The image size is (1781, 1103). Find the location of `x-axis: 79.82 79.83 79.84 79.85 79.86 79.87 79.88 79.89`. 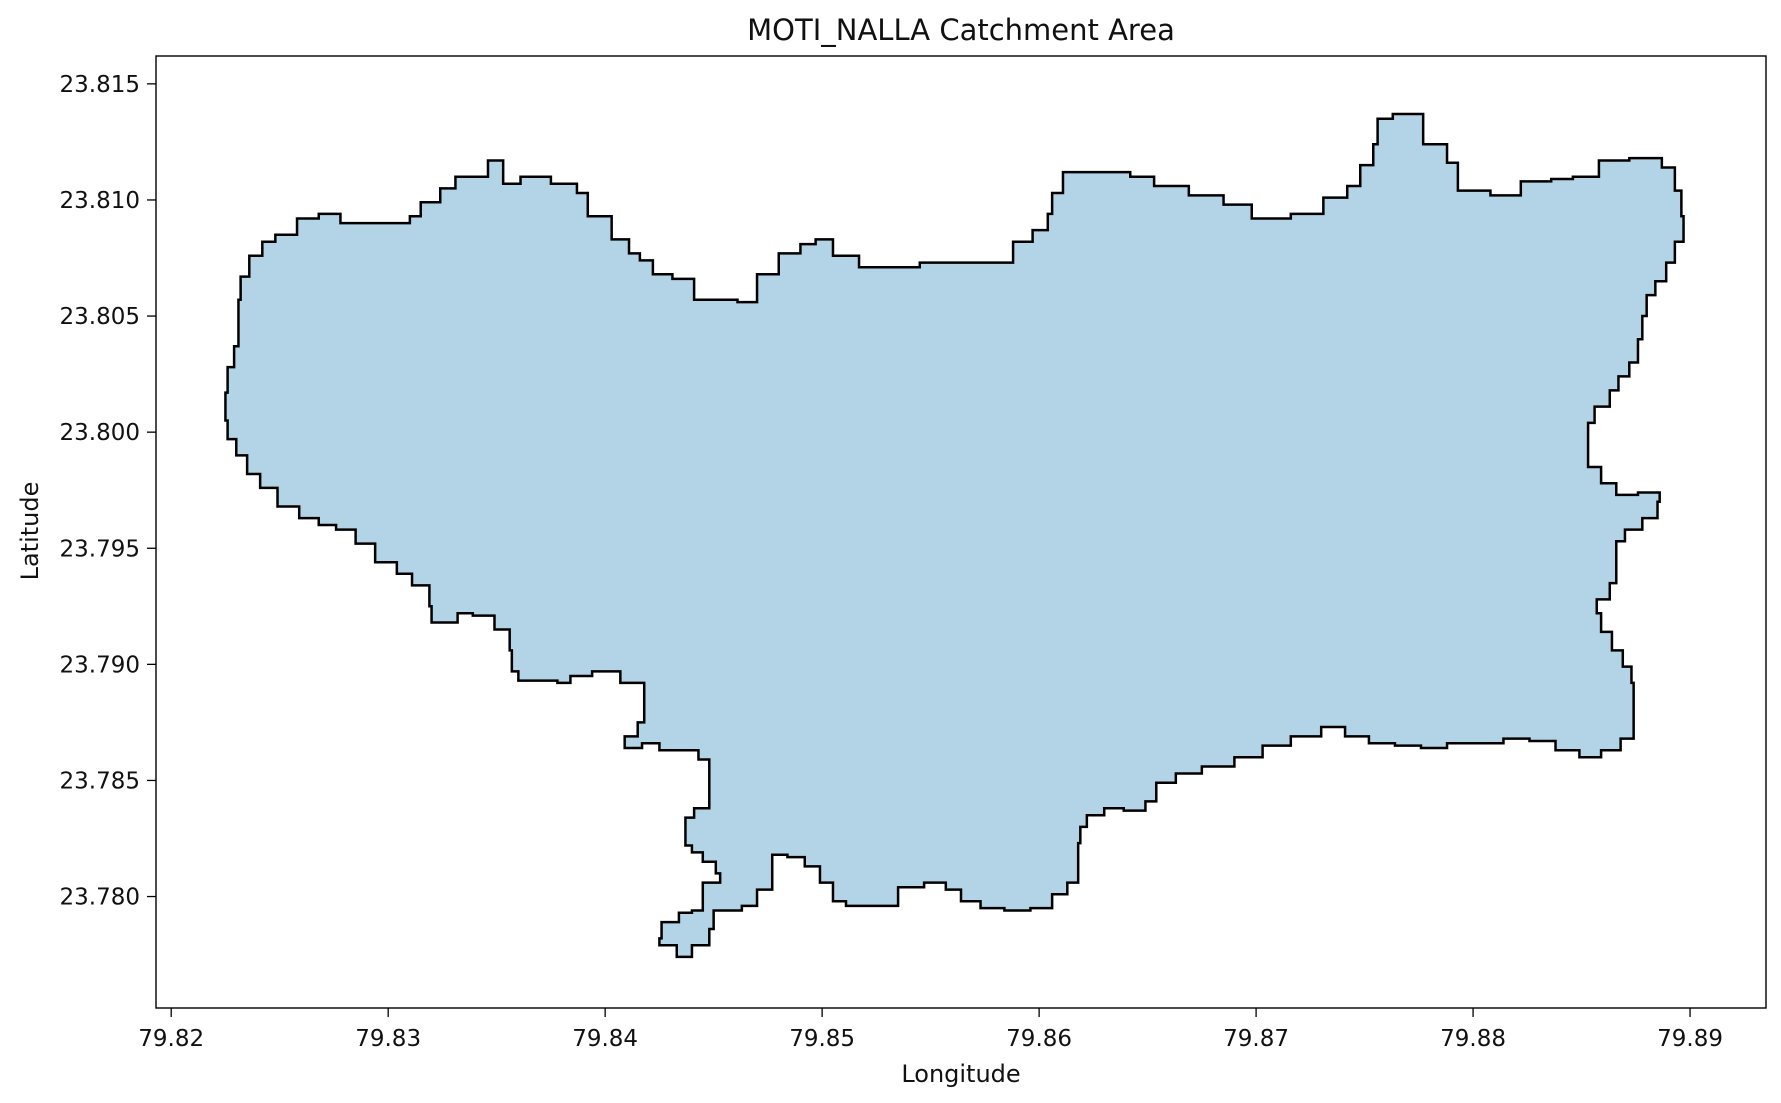

x-axis: 79.82 79.83 79.84 79.85 79.86 79.87 79.88 79.89 is located at coordinates (930, 1030).